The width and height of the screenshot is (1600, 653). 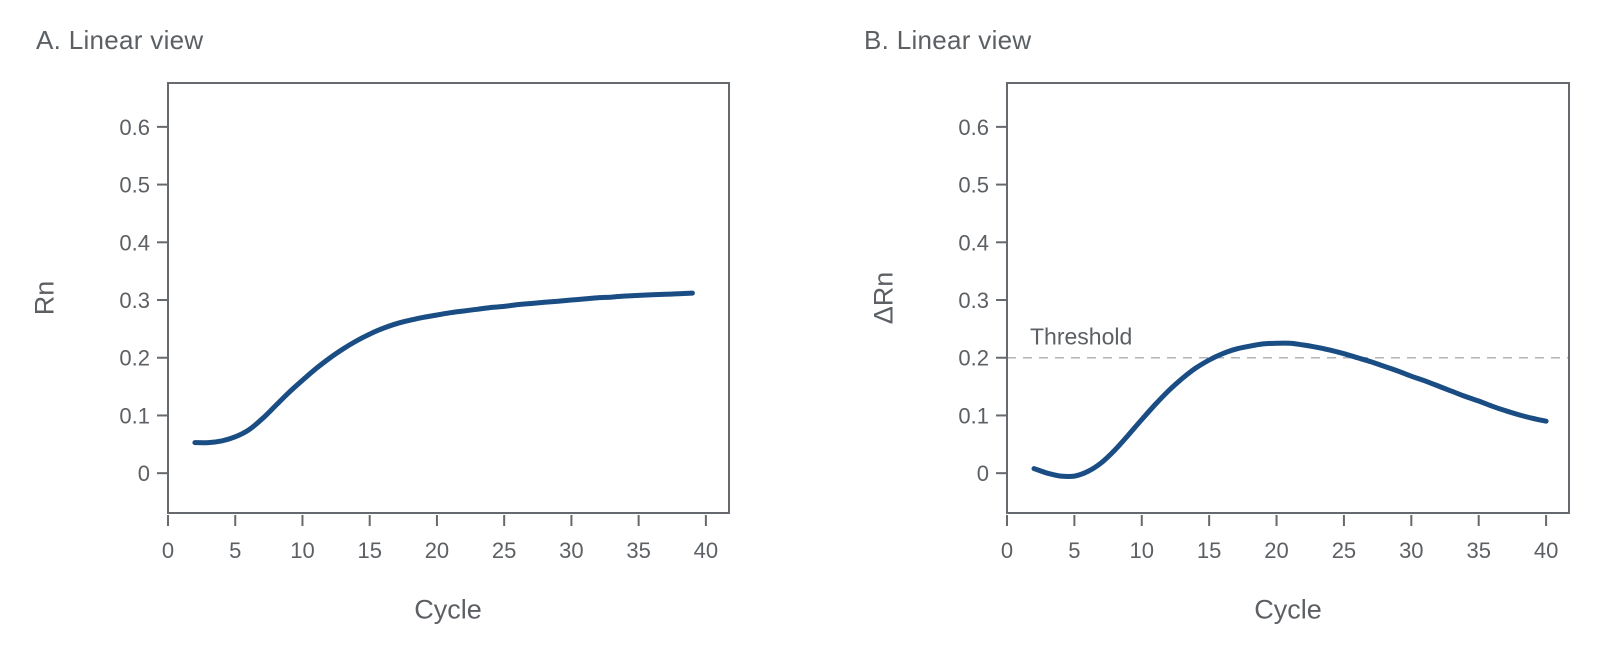 I want to click on chart-a-title: A. Linear view, so click(x=120, y=40).